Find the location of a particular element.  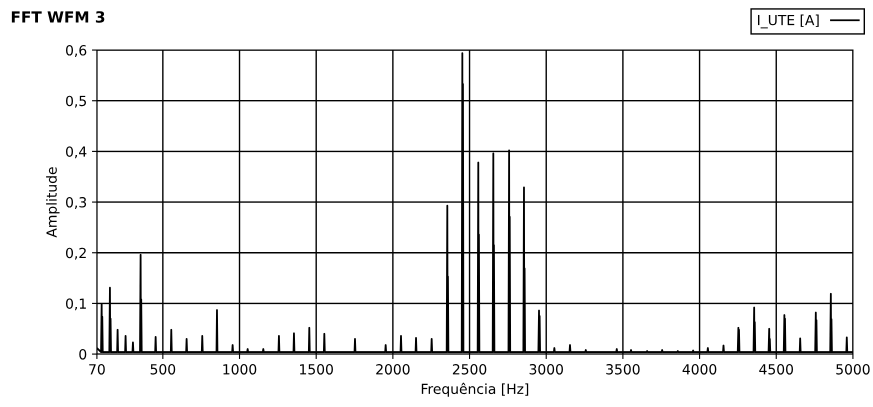

x-tick-label: 1500 is located at coordinates (316, 369).